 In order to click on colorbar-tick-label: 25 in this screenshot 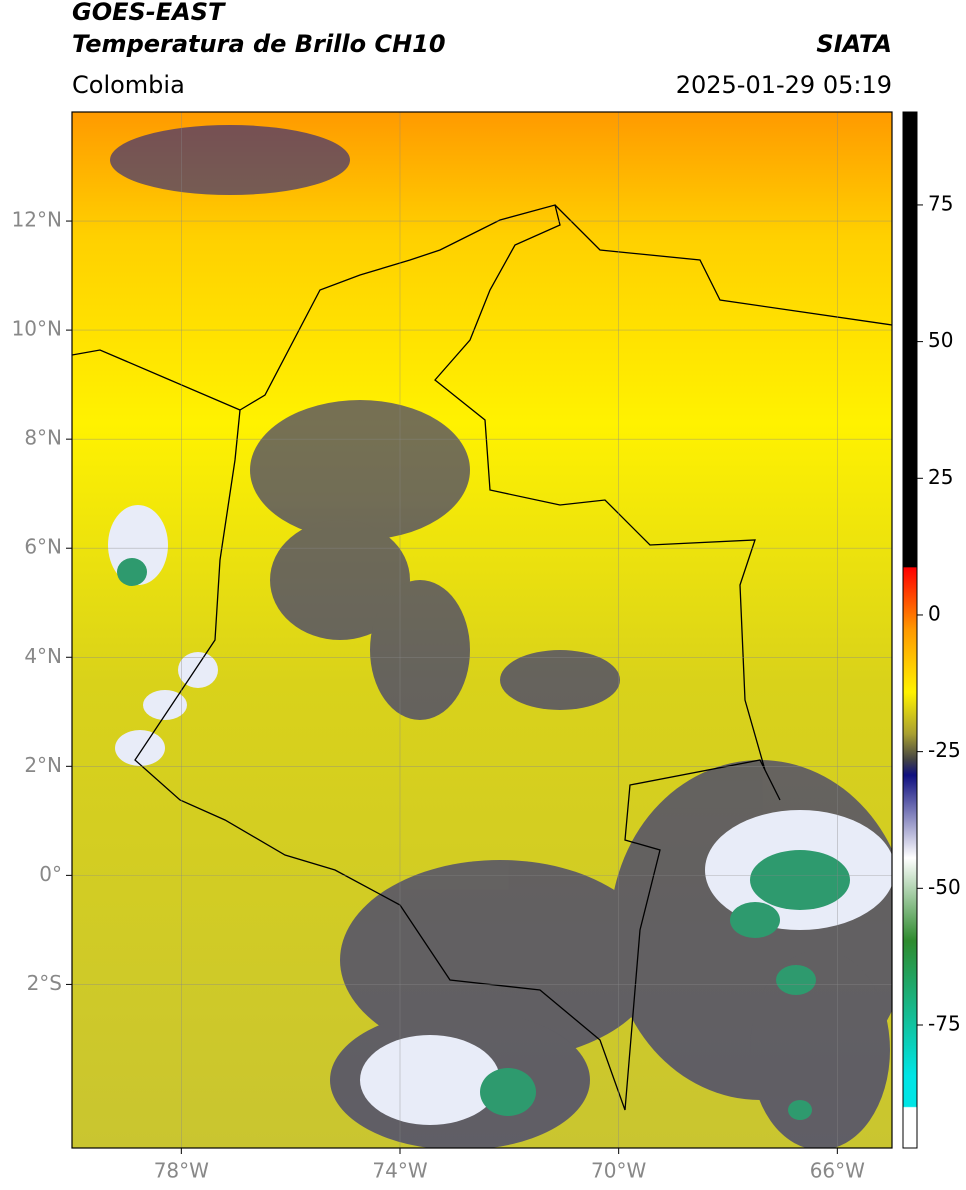, I will do `click(940, 477)`.